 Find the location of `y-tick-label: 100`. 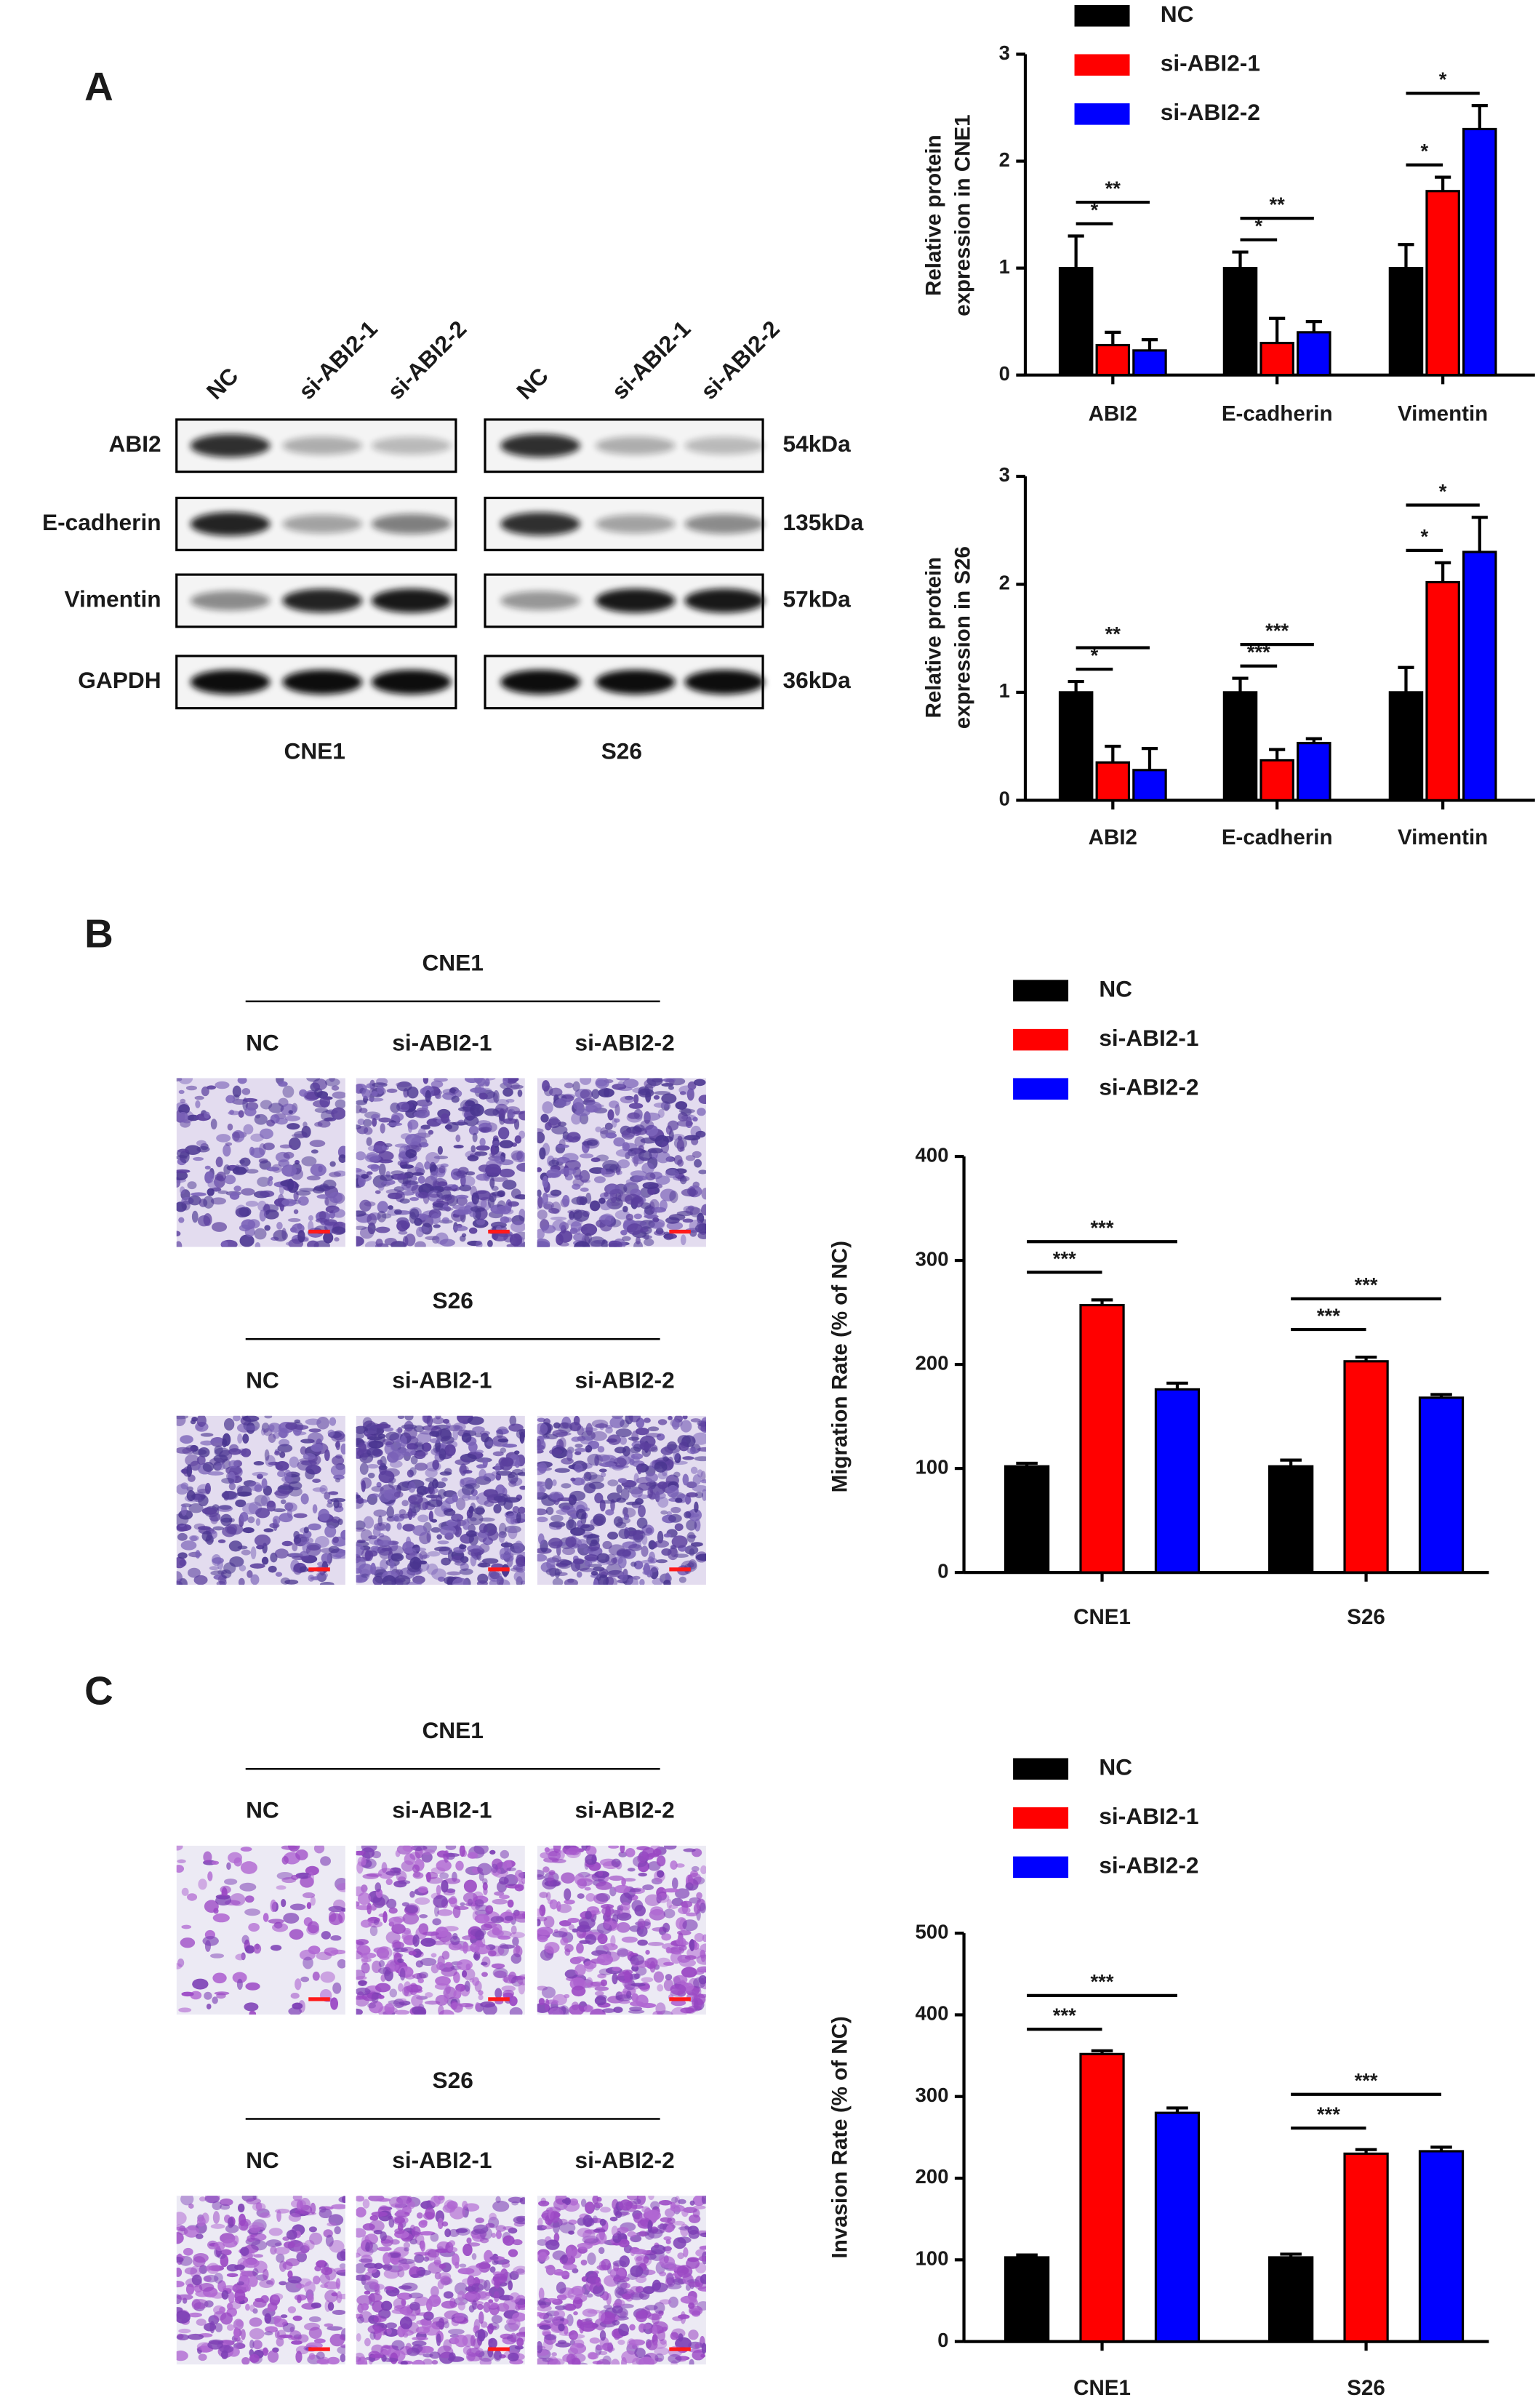

y-tick-label: 100 is located at coordinates (932, 2258).